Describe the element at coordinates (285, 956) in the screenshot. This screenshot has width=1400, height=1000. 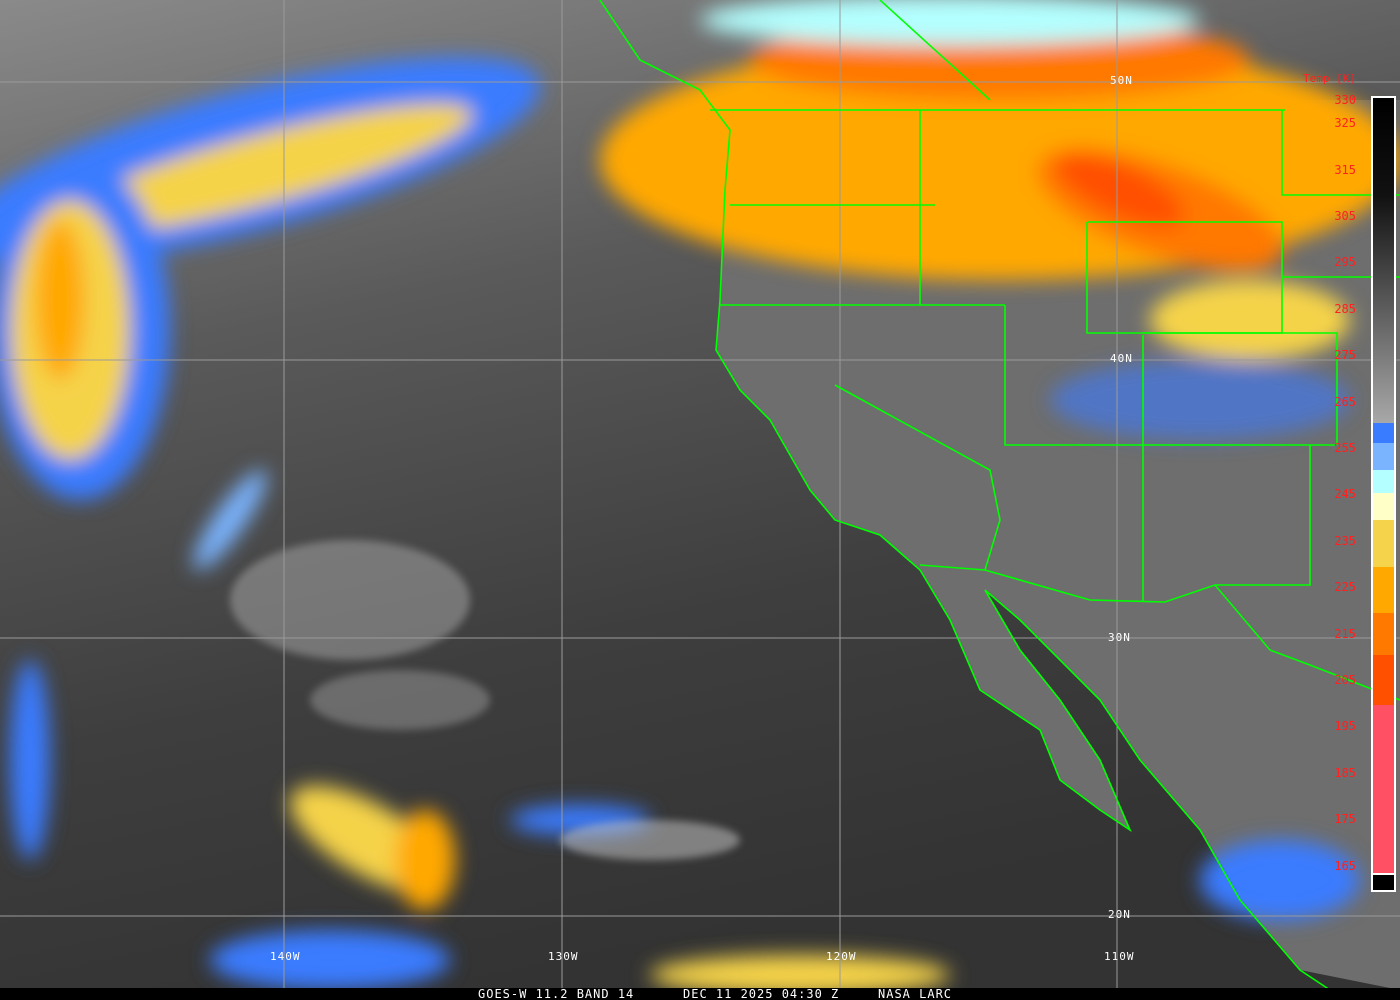
I see `lon-label: 140W` at that location.